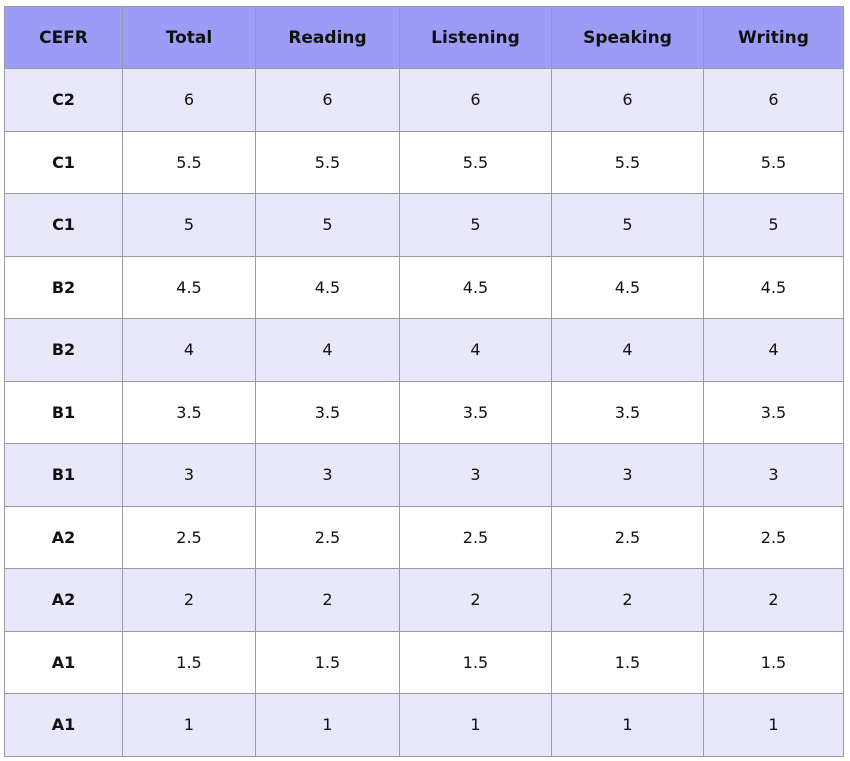  I want to click on table-row: B1 3 3 3 3 3, so click(424, 475).